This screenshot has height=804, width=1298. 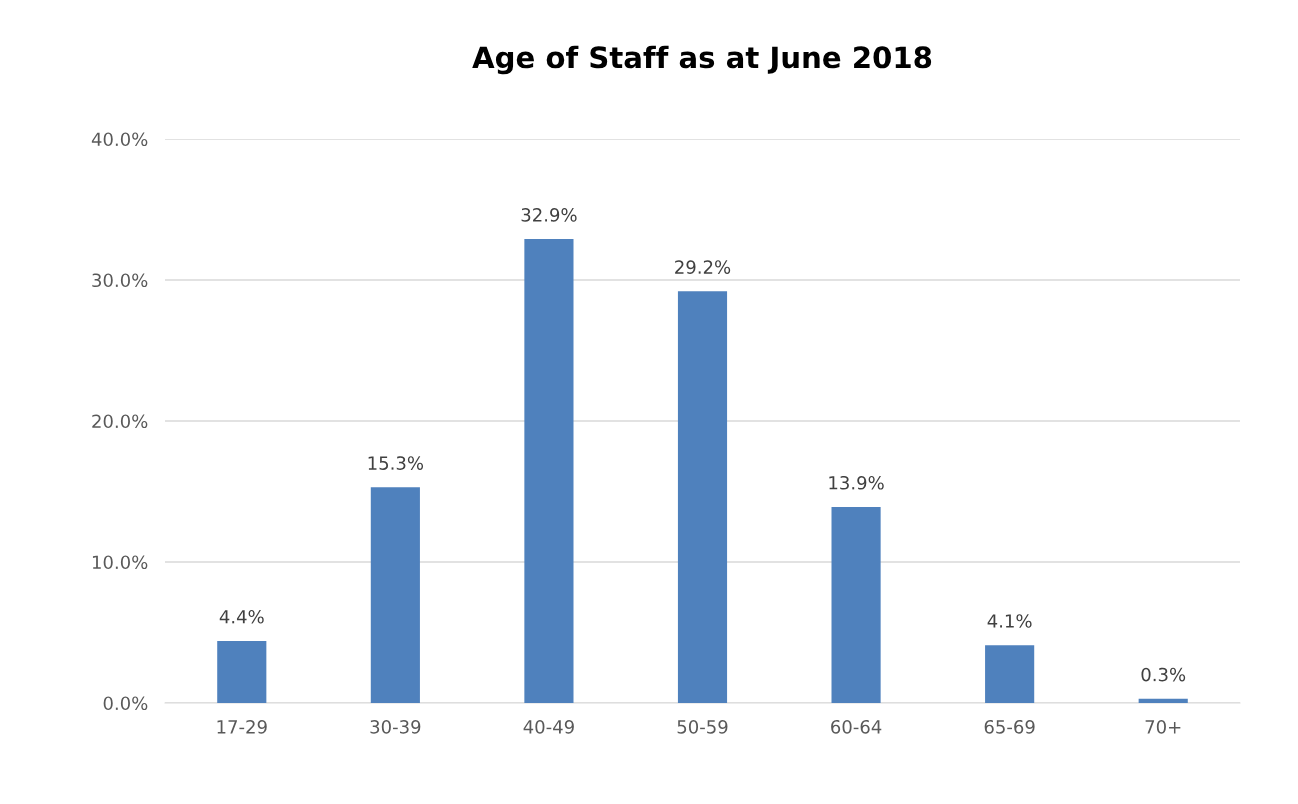 What do you see at coordinates (120, 562) in the screenshot?
I see `y-tick-label: 10.0%` at bounding box center [120, 562].